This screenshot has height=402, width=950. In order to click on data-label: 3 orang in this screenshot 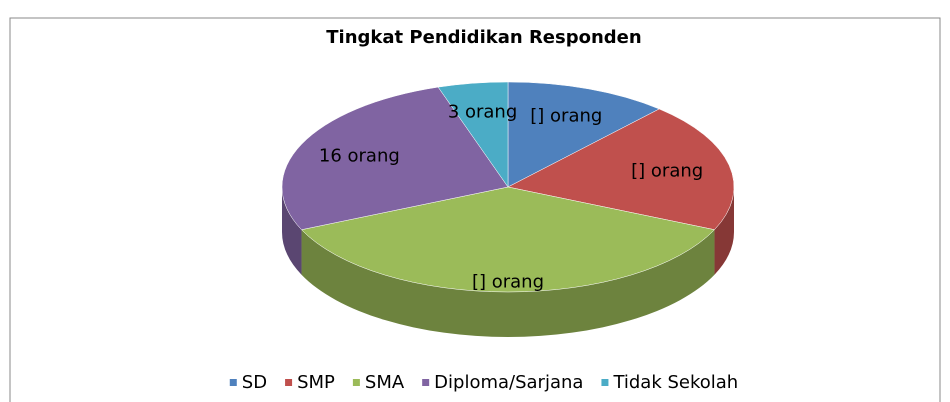, I will do `click(482, 111)`.